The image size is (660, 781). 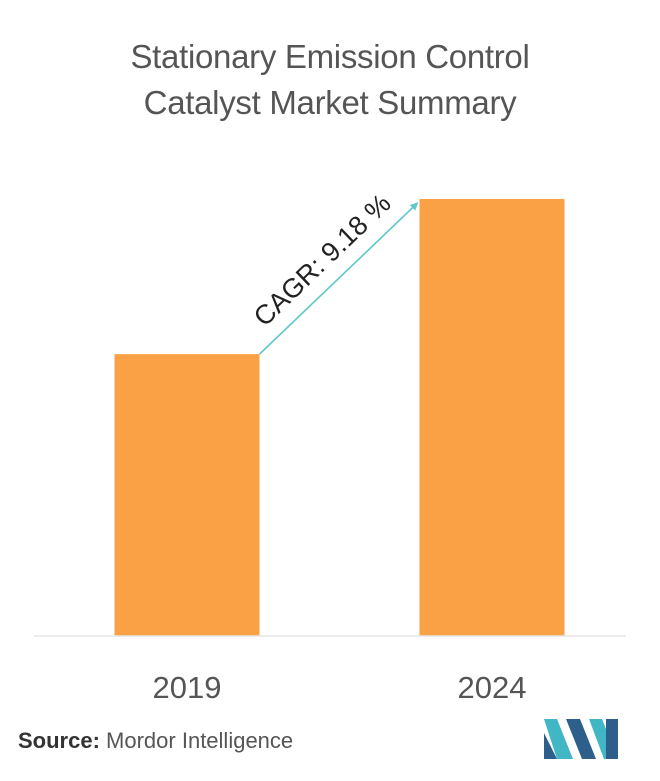 What do you see at coordinates (558, 739) in the screenshot?
I see `logo-shape-left` at bounding box center [558, 739].